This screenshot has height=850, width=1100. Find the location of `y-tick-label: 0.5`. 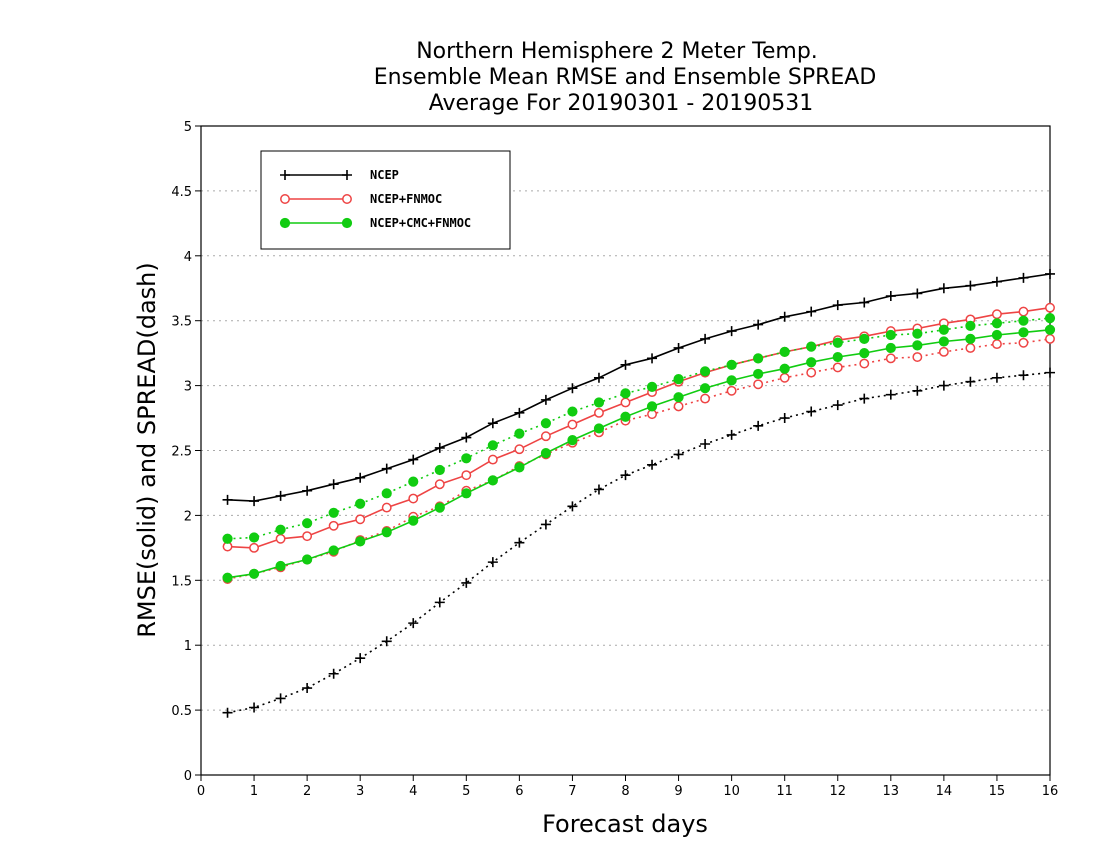

y-tick-label: 0.5 is located at coordinates (181, 711).